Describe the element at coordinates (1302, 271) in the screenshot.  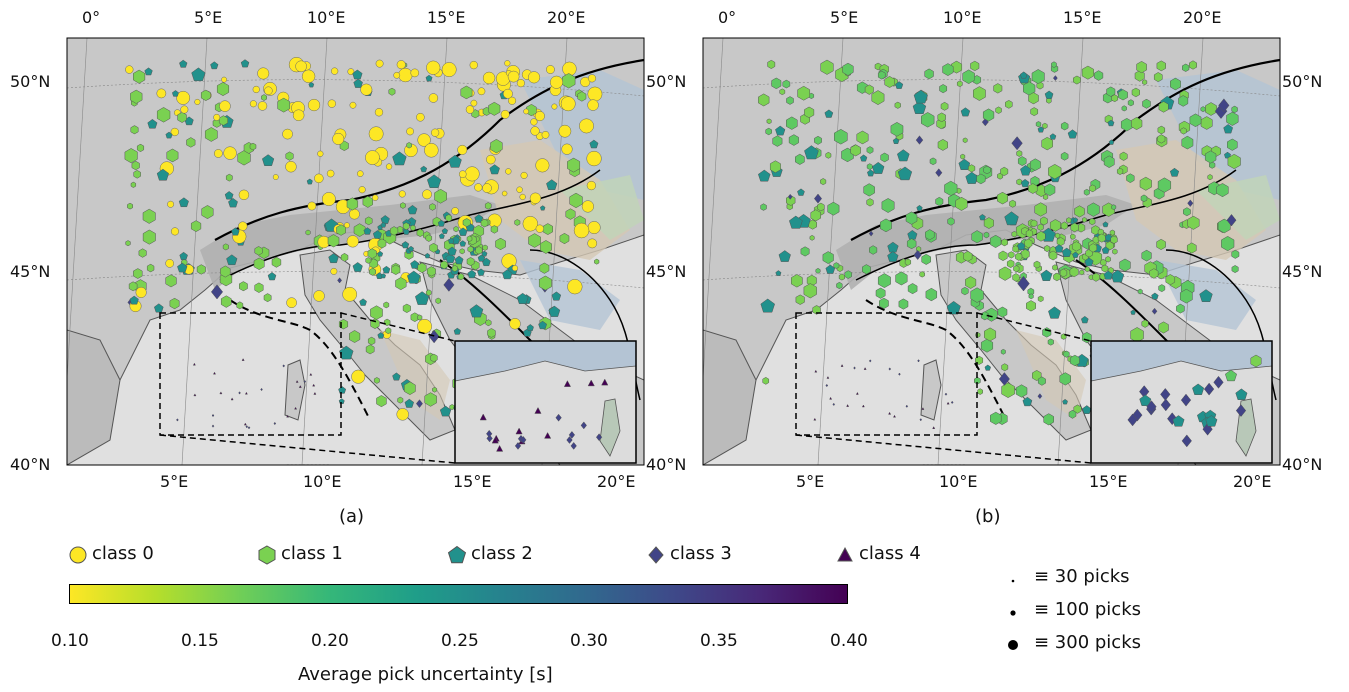
I see `lat-label-right: 45°N` at that location.